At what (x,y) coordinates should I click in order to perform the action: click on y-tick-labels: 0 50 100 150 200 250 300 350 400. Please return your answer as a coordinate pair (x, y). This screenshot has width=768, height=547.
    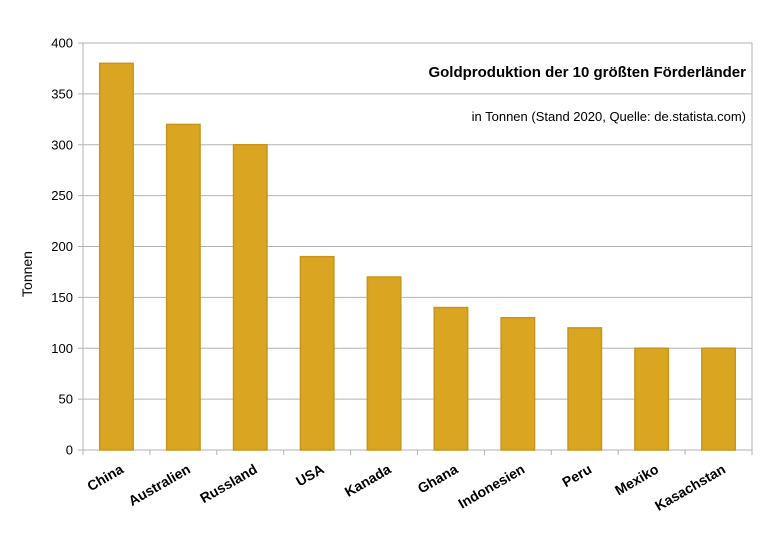
    Looking at the image, I should click on (62, 247).